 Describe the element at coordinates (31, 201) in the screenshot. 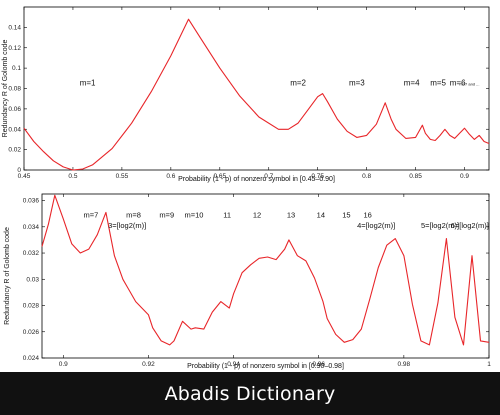

I see `y-tick-label: 0.036` at that location.